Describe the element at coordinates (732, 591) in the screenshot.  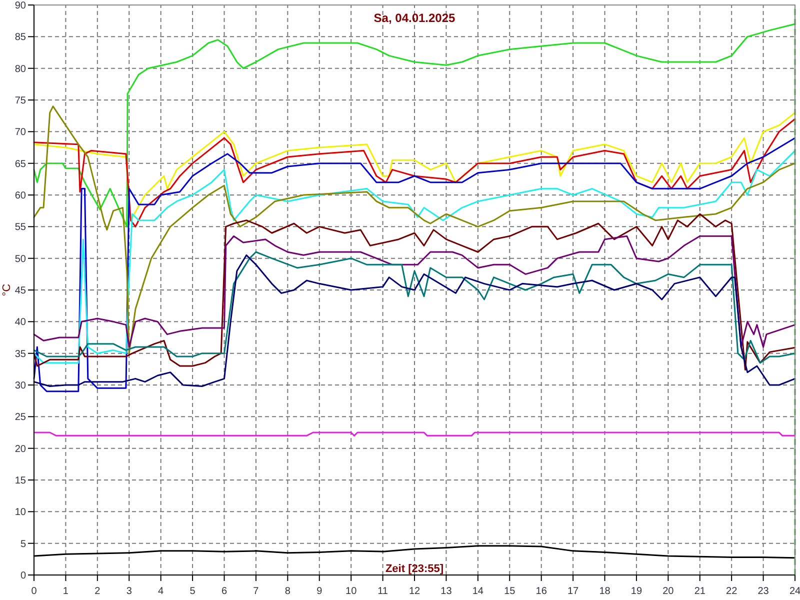
I see `x-tick-label: 22` at that location.